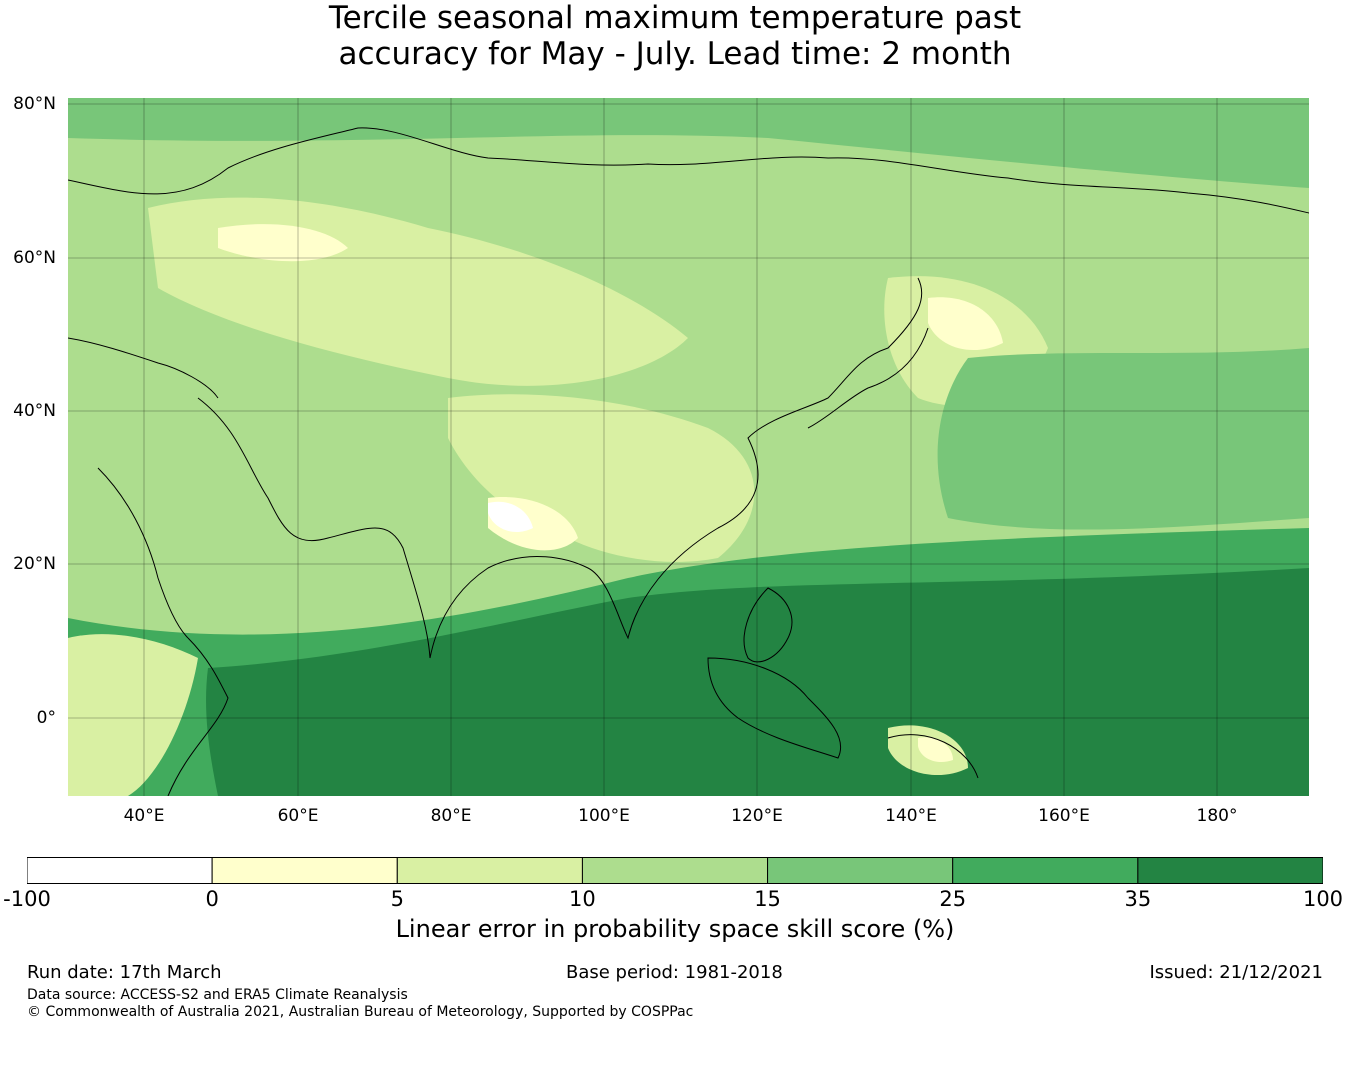  Describe the element at coordinates (212, 899) in the screenshot. I see `colorbar-tick-label: 0` at that location.